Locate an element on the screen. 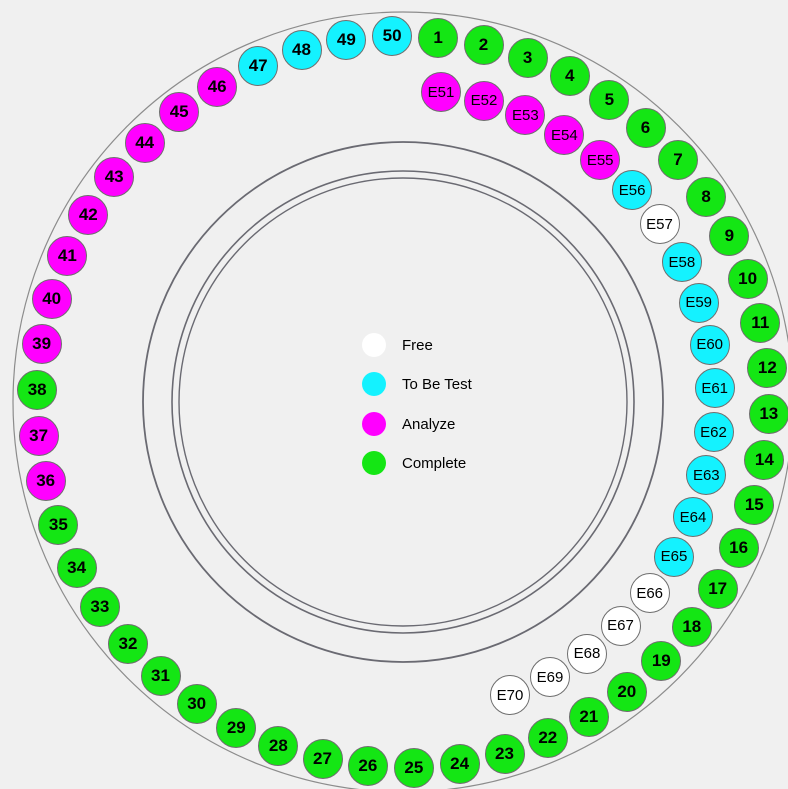  cup-label: E57 is located at coordinates (659, 224).